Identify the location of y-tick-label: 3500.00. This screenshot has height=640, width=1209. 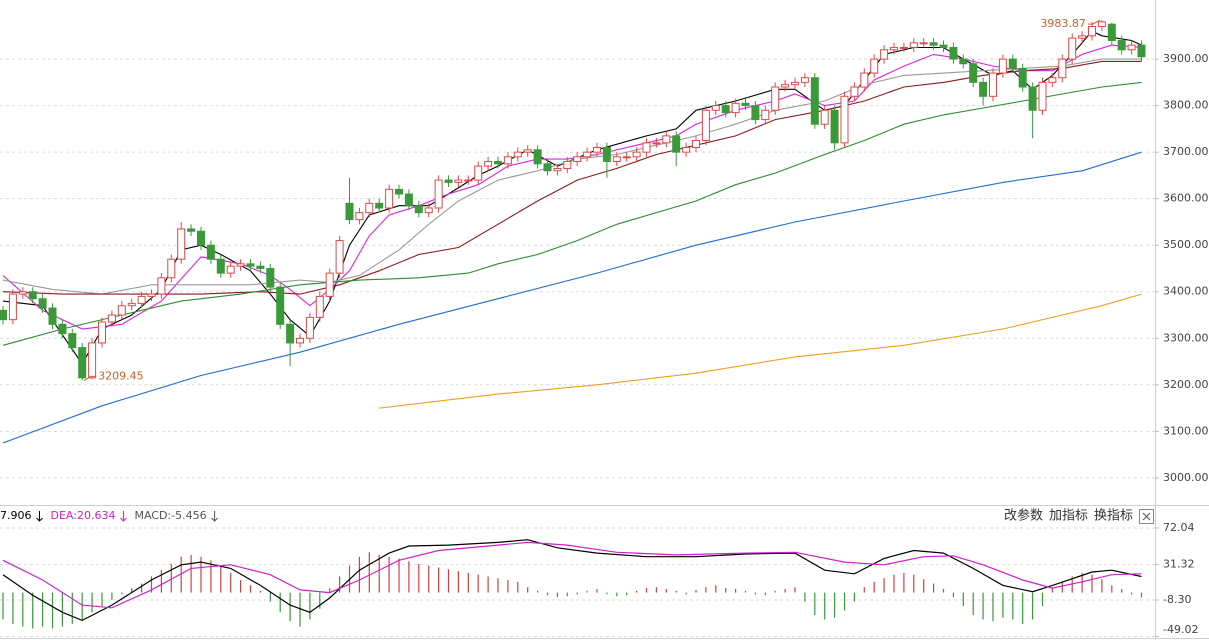
(1186, 244).